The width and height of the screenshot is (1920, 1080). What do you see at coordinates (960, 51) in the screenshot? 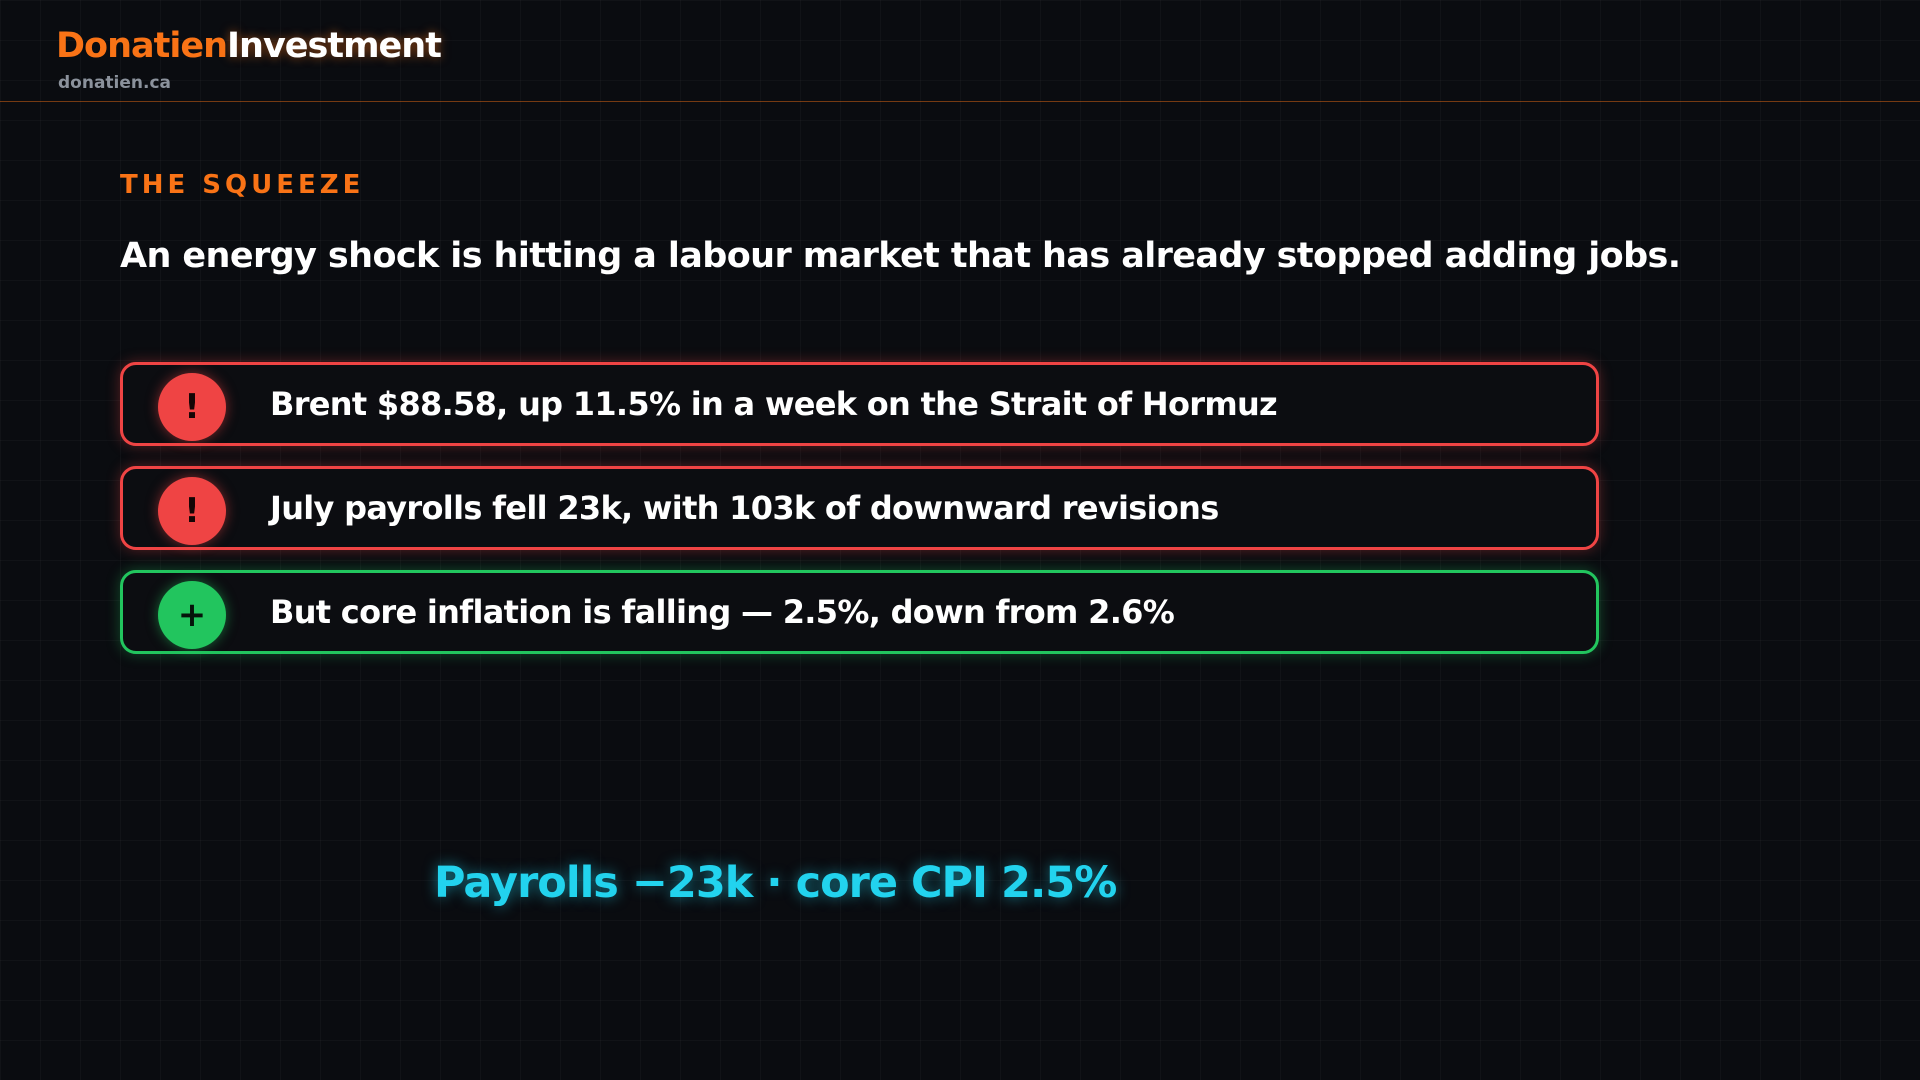
I see `header-bar: DonatienInvestment donatien.ca` at bounding box center [960, 51].